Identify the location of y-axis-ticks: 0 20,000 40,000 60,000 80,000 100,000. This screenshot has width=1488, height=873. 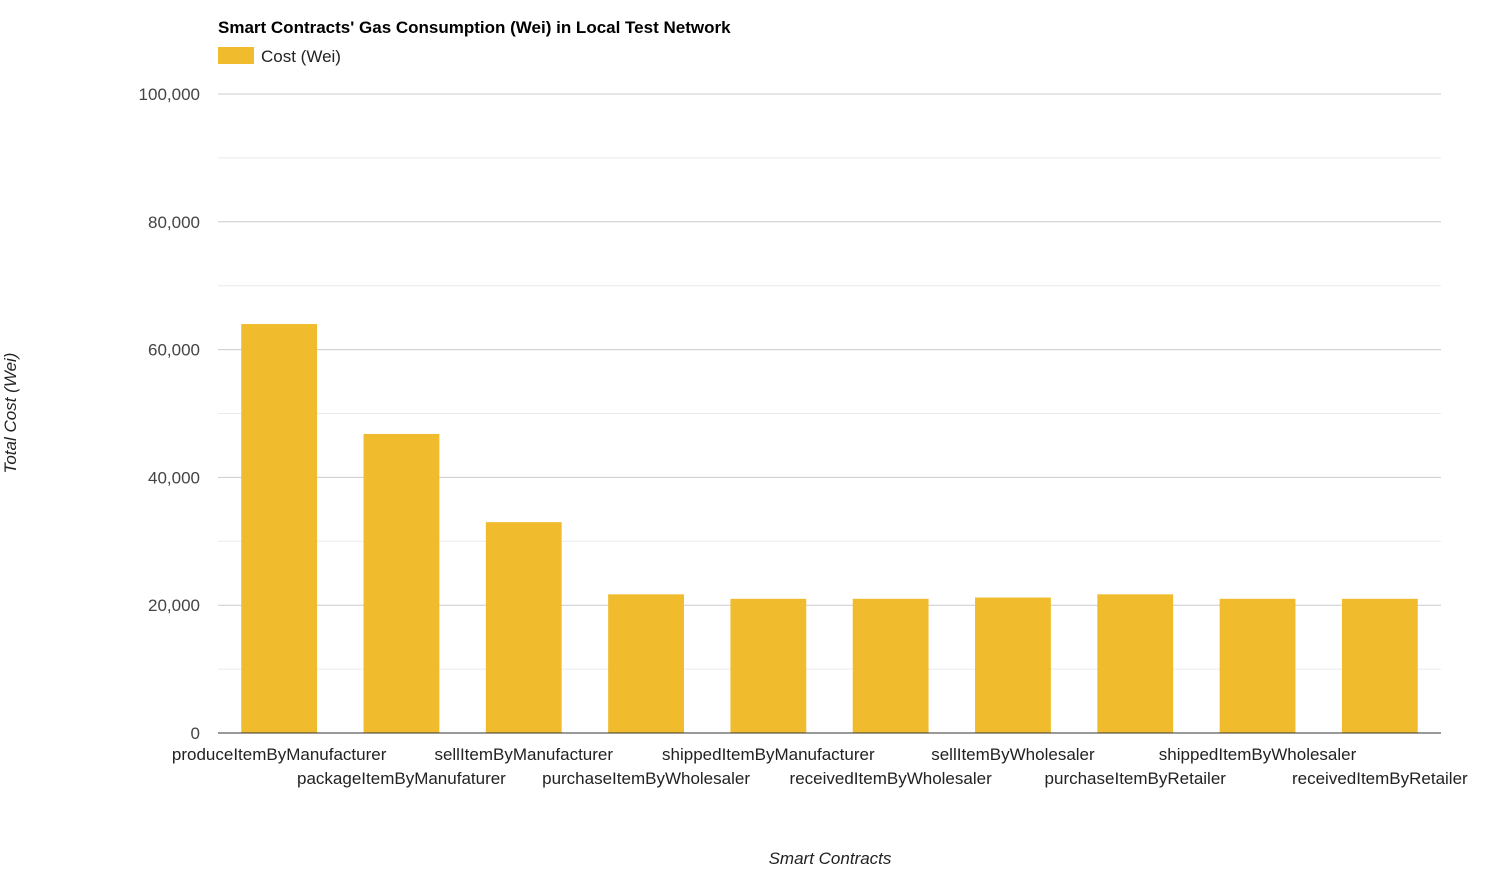
(169, 414).